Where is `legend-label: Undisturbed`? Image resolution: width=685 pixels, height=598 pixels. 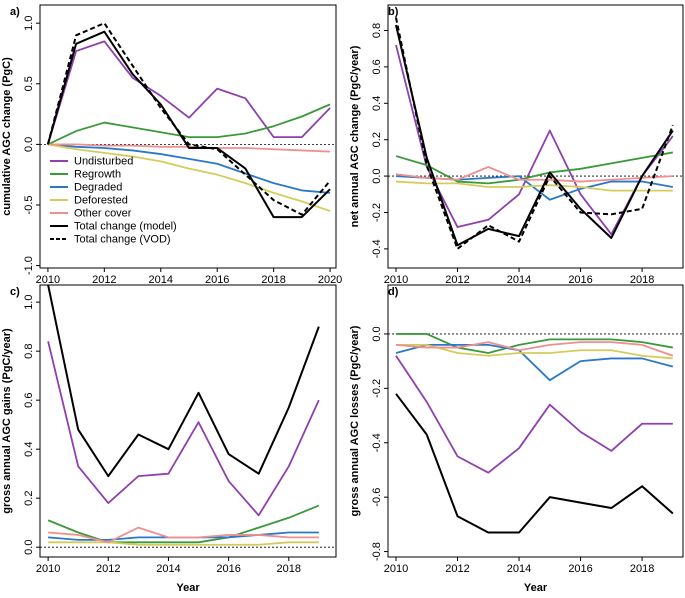 legend-label: Undisturbed is located at coordinates (103, 162).